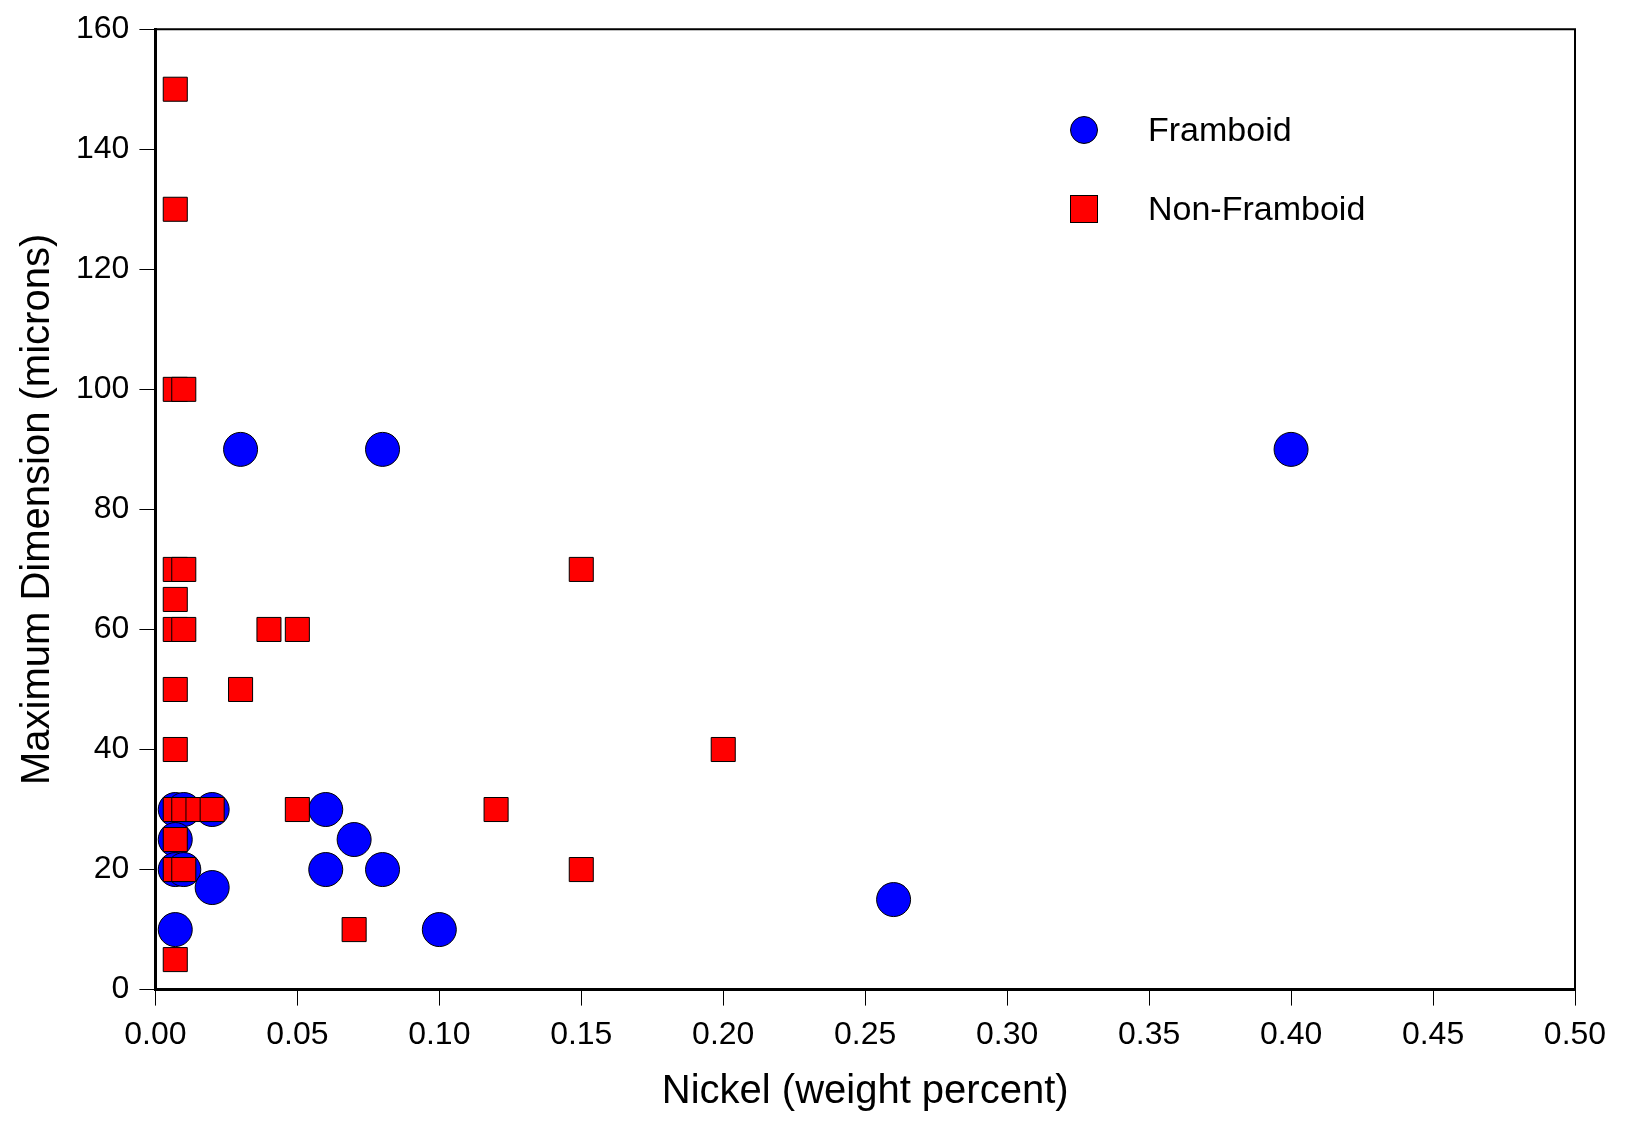 This screenshot has height=1130, width=1625. Describe the element at coordinates (1220, 129) in the screenshot. I see `legend-label: Framboid` at that location.